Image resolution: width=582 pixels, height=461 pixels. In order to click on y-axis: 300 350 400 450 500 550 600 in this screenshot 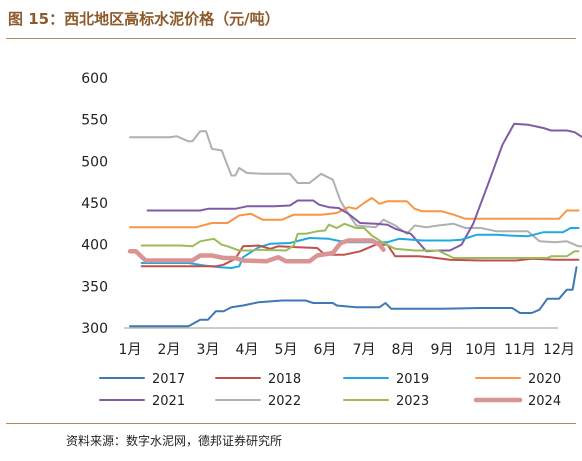, I will do `click(94, 204)`.